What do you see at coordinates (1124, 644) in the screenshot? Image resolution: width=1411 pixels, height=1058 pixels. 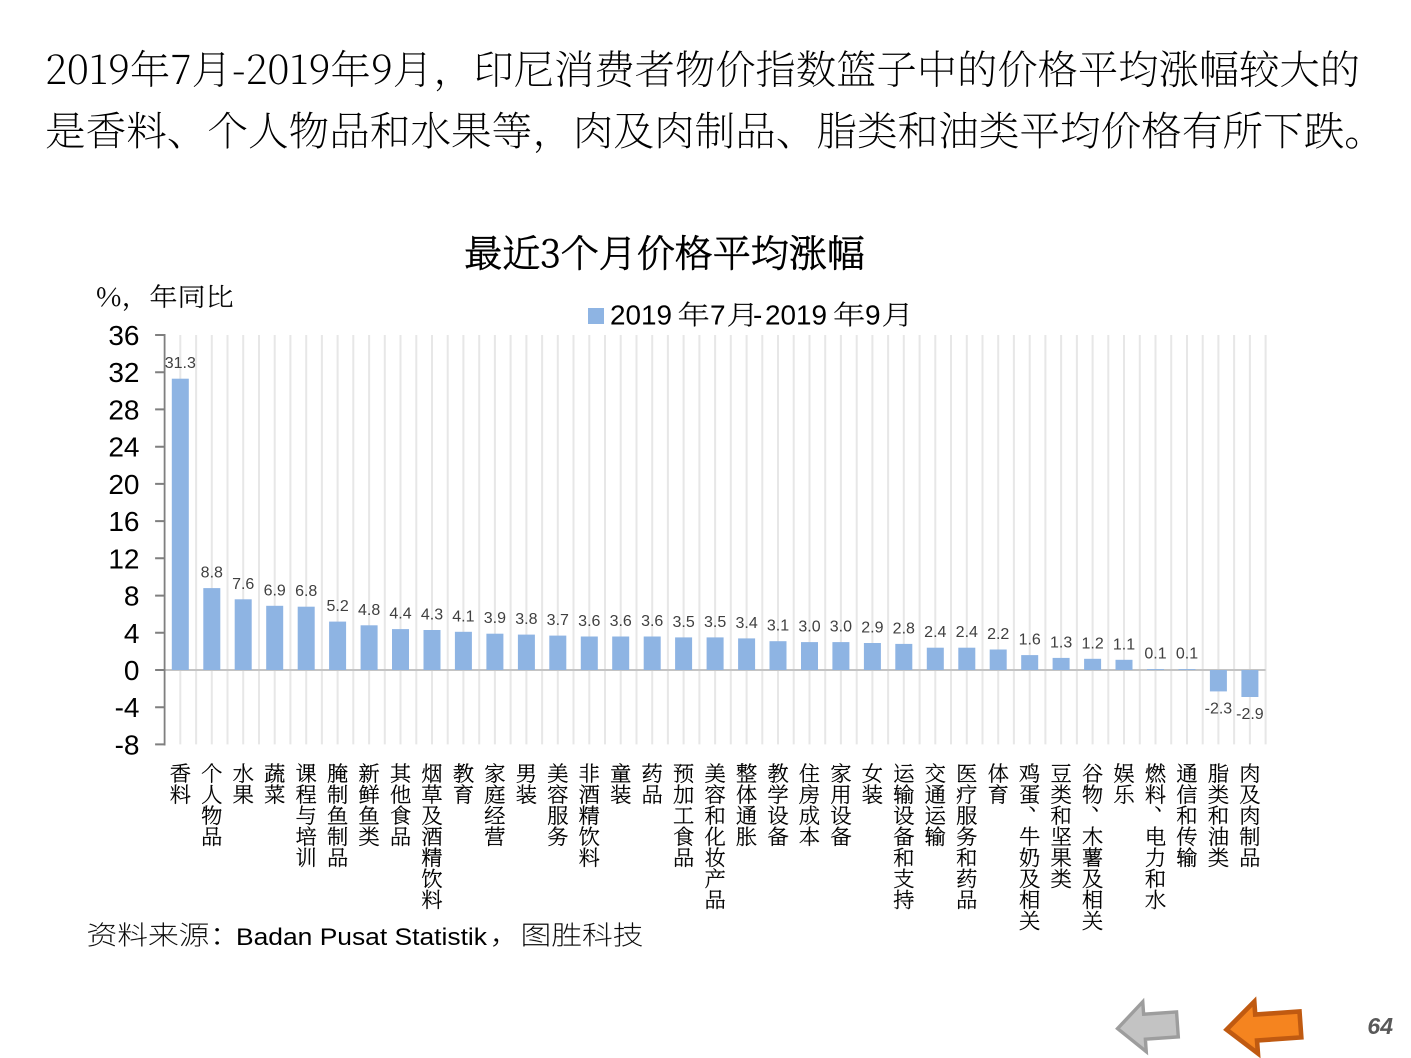 I see `svg-text: 1.1` at bounding box center [1124, 644].